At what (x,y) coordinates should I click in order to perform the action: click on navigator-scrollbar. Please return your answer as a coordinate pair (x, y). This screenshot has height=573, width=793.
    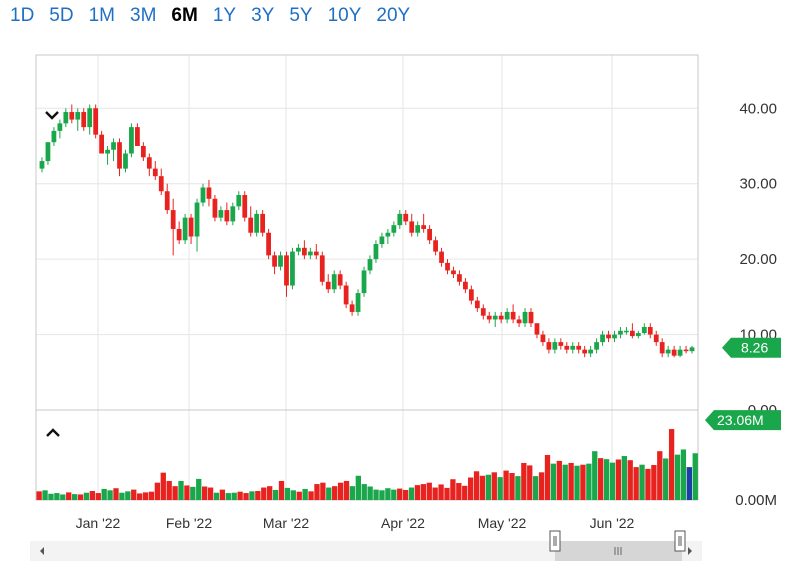
    Looking at the image, I should click on (366, 545).